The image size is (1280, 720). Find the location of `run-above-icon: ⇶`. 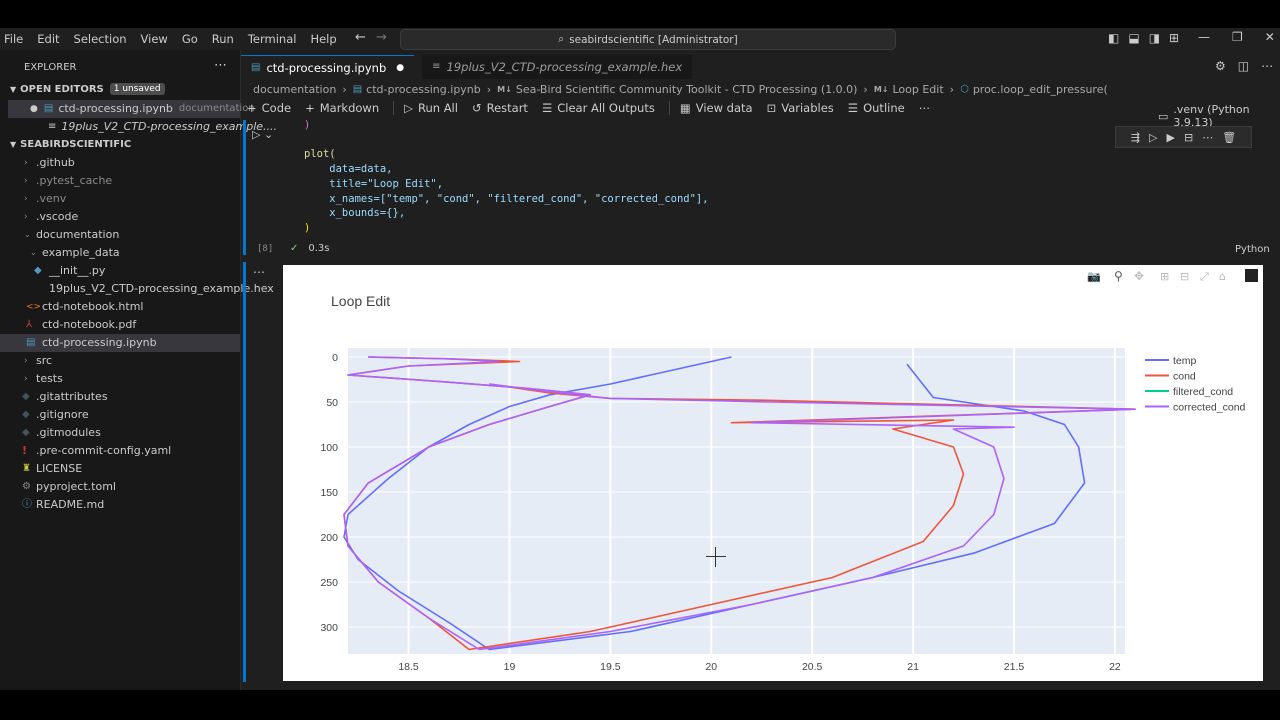

run-above-icon: ⇶ is located at coordinates (1135, 137).